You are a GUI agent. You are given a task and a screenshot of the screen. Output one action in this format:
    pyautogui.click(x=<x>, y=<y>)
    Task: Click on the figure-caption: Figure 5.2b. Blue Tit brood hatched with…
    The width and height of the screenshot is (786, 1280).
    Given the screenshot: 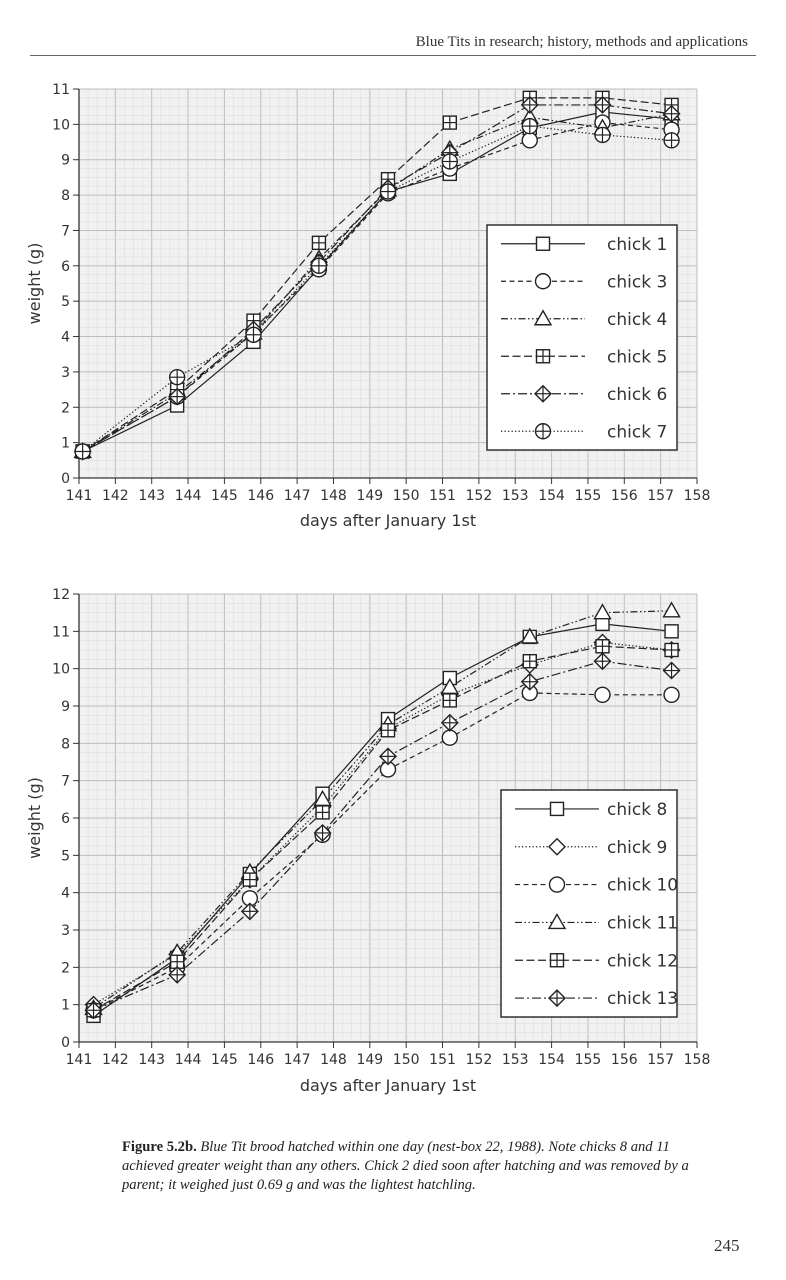 What is the action you would take?
    pyautogui.click(x=422, y=1166)
    